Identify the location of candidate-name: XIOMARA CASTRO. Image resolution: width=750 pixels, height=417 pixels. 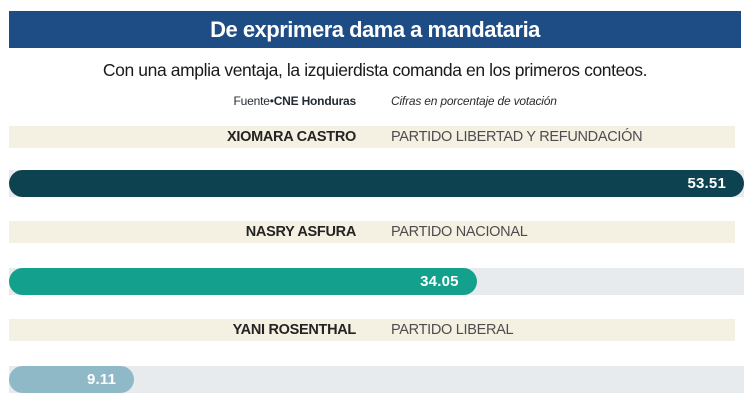
(291, 137).